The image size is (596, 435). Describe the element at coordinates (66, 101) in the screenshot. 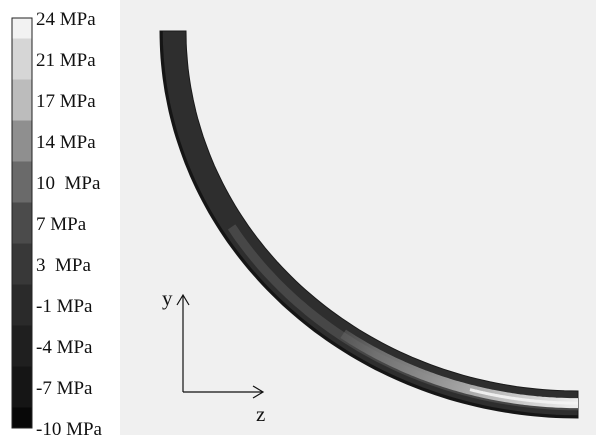

I see `legend-label: 17 MPa` at that location.